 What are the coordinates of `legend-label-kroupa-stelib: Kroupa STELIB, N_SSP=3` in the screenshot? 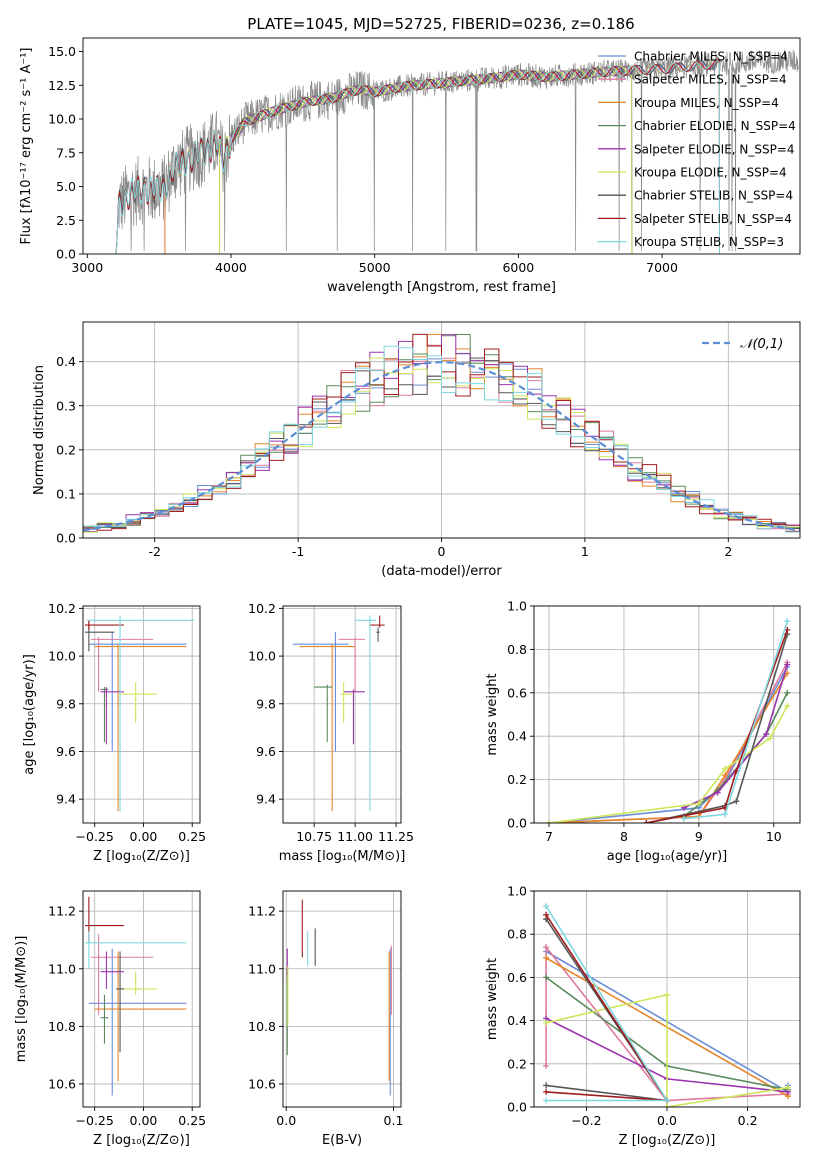 It's located at (709, 242).